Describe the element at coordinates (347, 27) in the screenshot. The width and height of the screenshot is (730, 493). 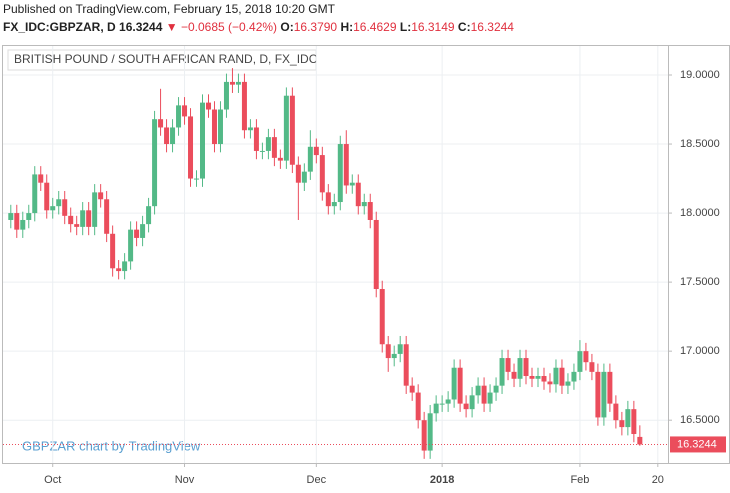
I see `h-label: H:` at that location.